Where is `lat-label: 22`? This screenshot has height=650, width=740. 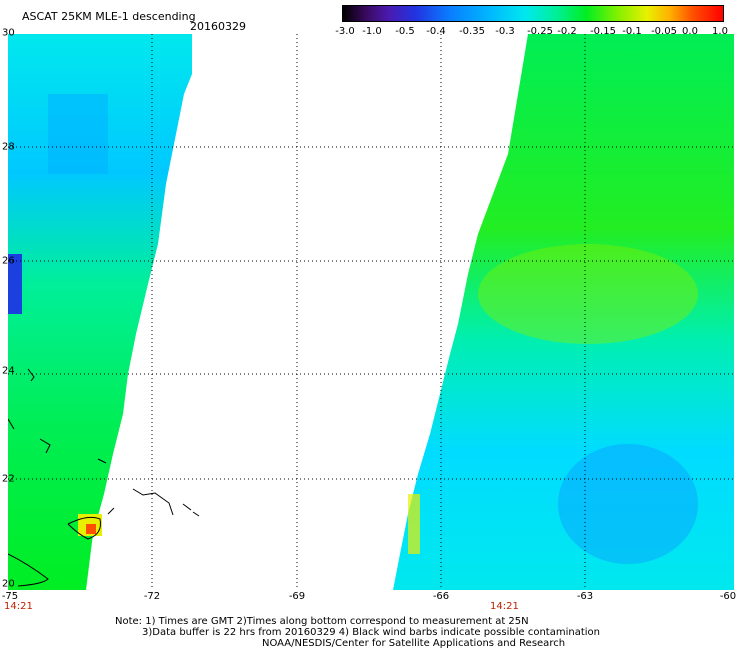 lat-label: 22 is located at coordinates (8, 479).